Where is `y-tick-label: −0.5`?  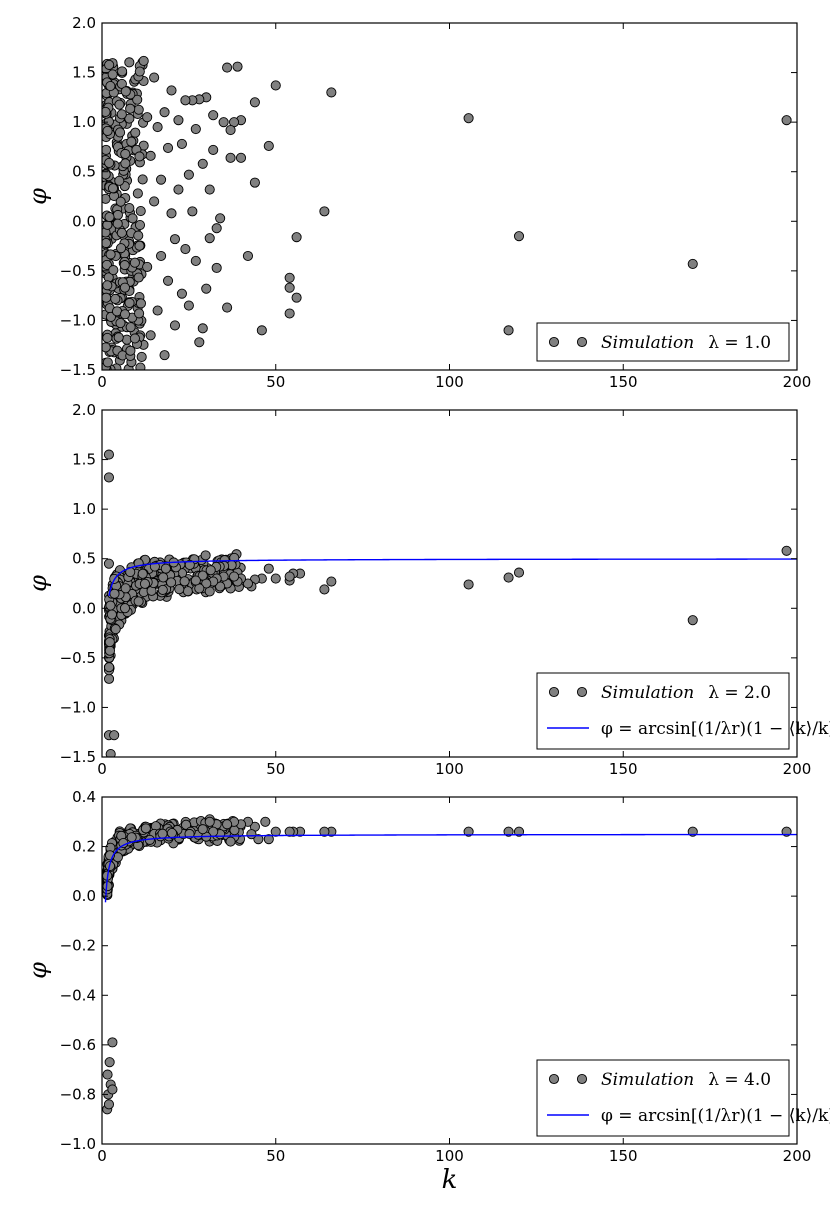 y-tick-label: −0.5 is located at coordinates (78, 271).